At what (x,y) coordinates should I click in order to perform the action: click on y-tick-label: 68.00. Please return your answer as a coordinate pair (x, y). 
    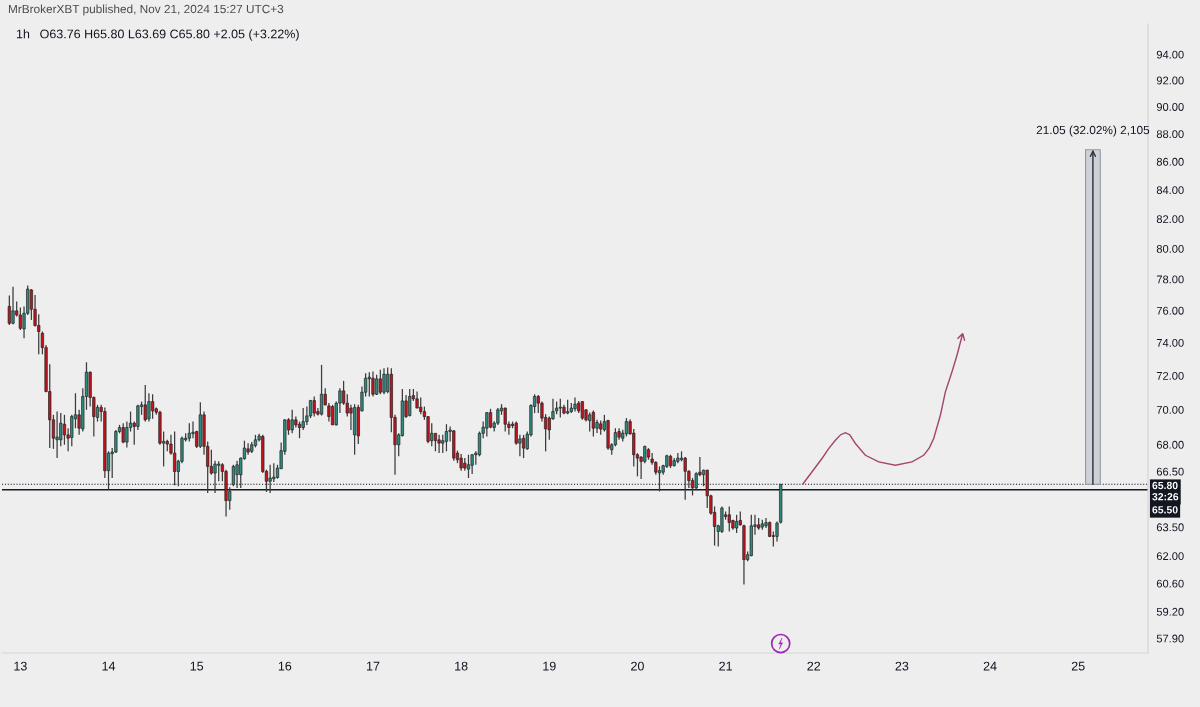
    Looking at the image, I should click on (1170, 444).